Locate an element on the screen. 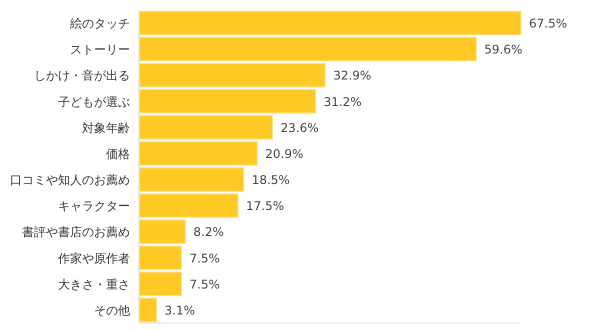 Image resolution: width=599 pixels, height=330 pixels. data-label: 8.2% is located at coordinates (208, 232).